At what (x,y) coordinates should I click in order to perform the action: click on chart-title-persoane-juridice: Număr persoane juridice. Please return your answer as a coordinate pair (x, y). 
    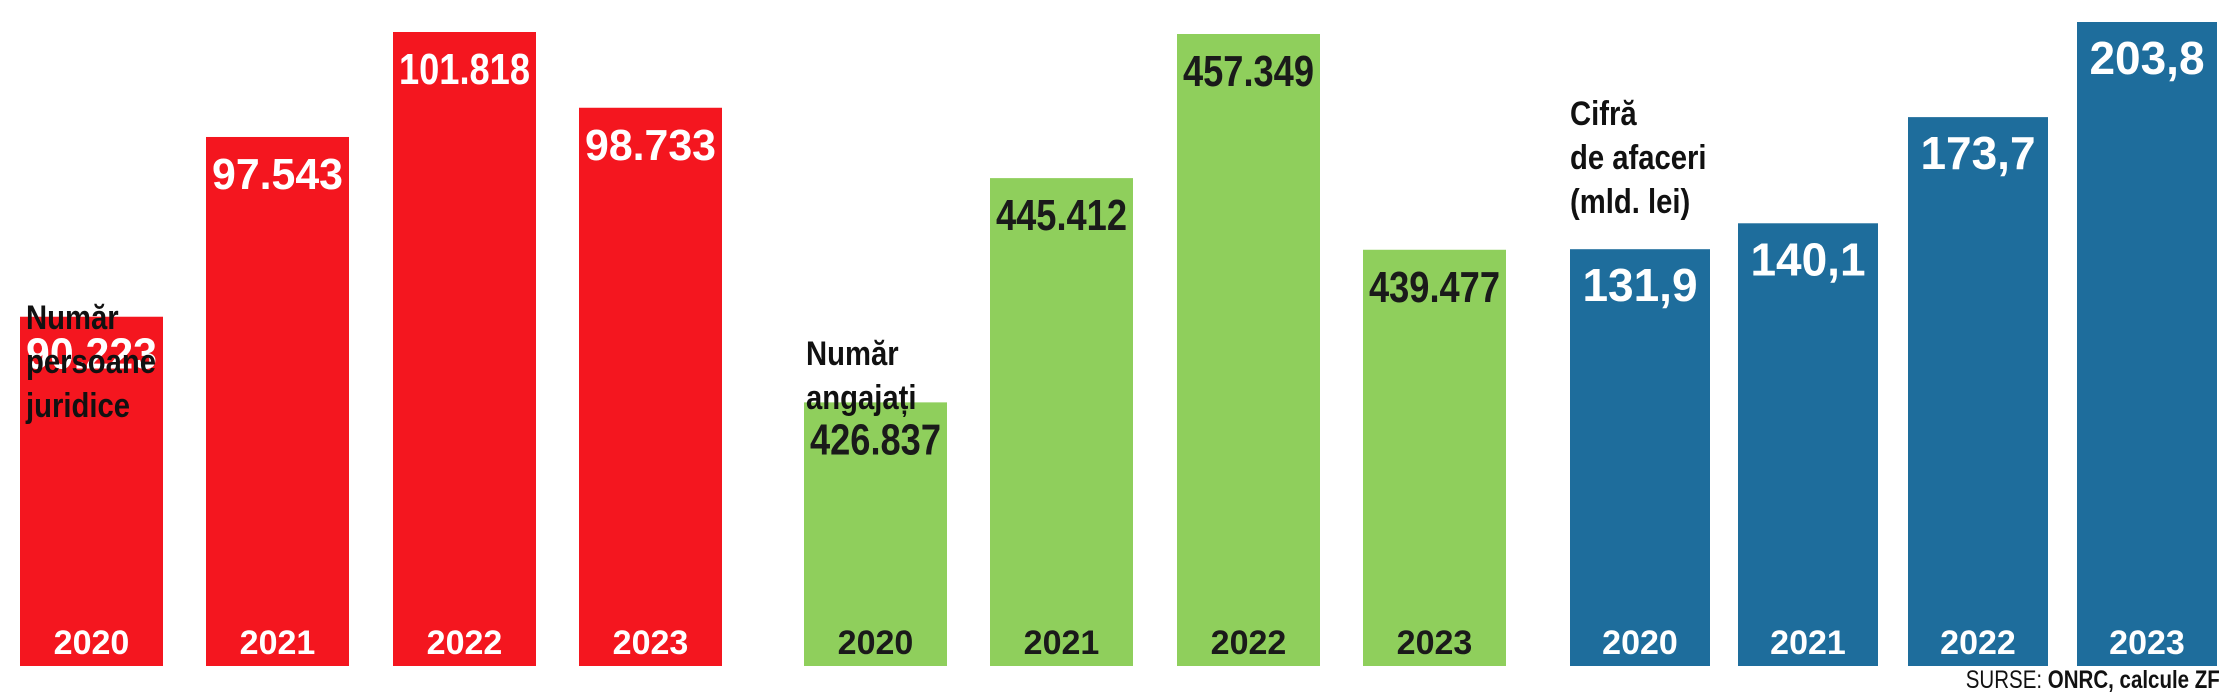
    Looking at the image, I should click on (91, 362).